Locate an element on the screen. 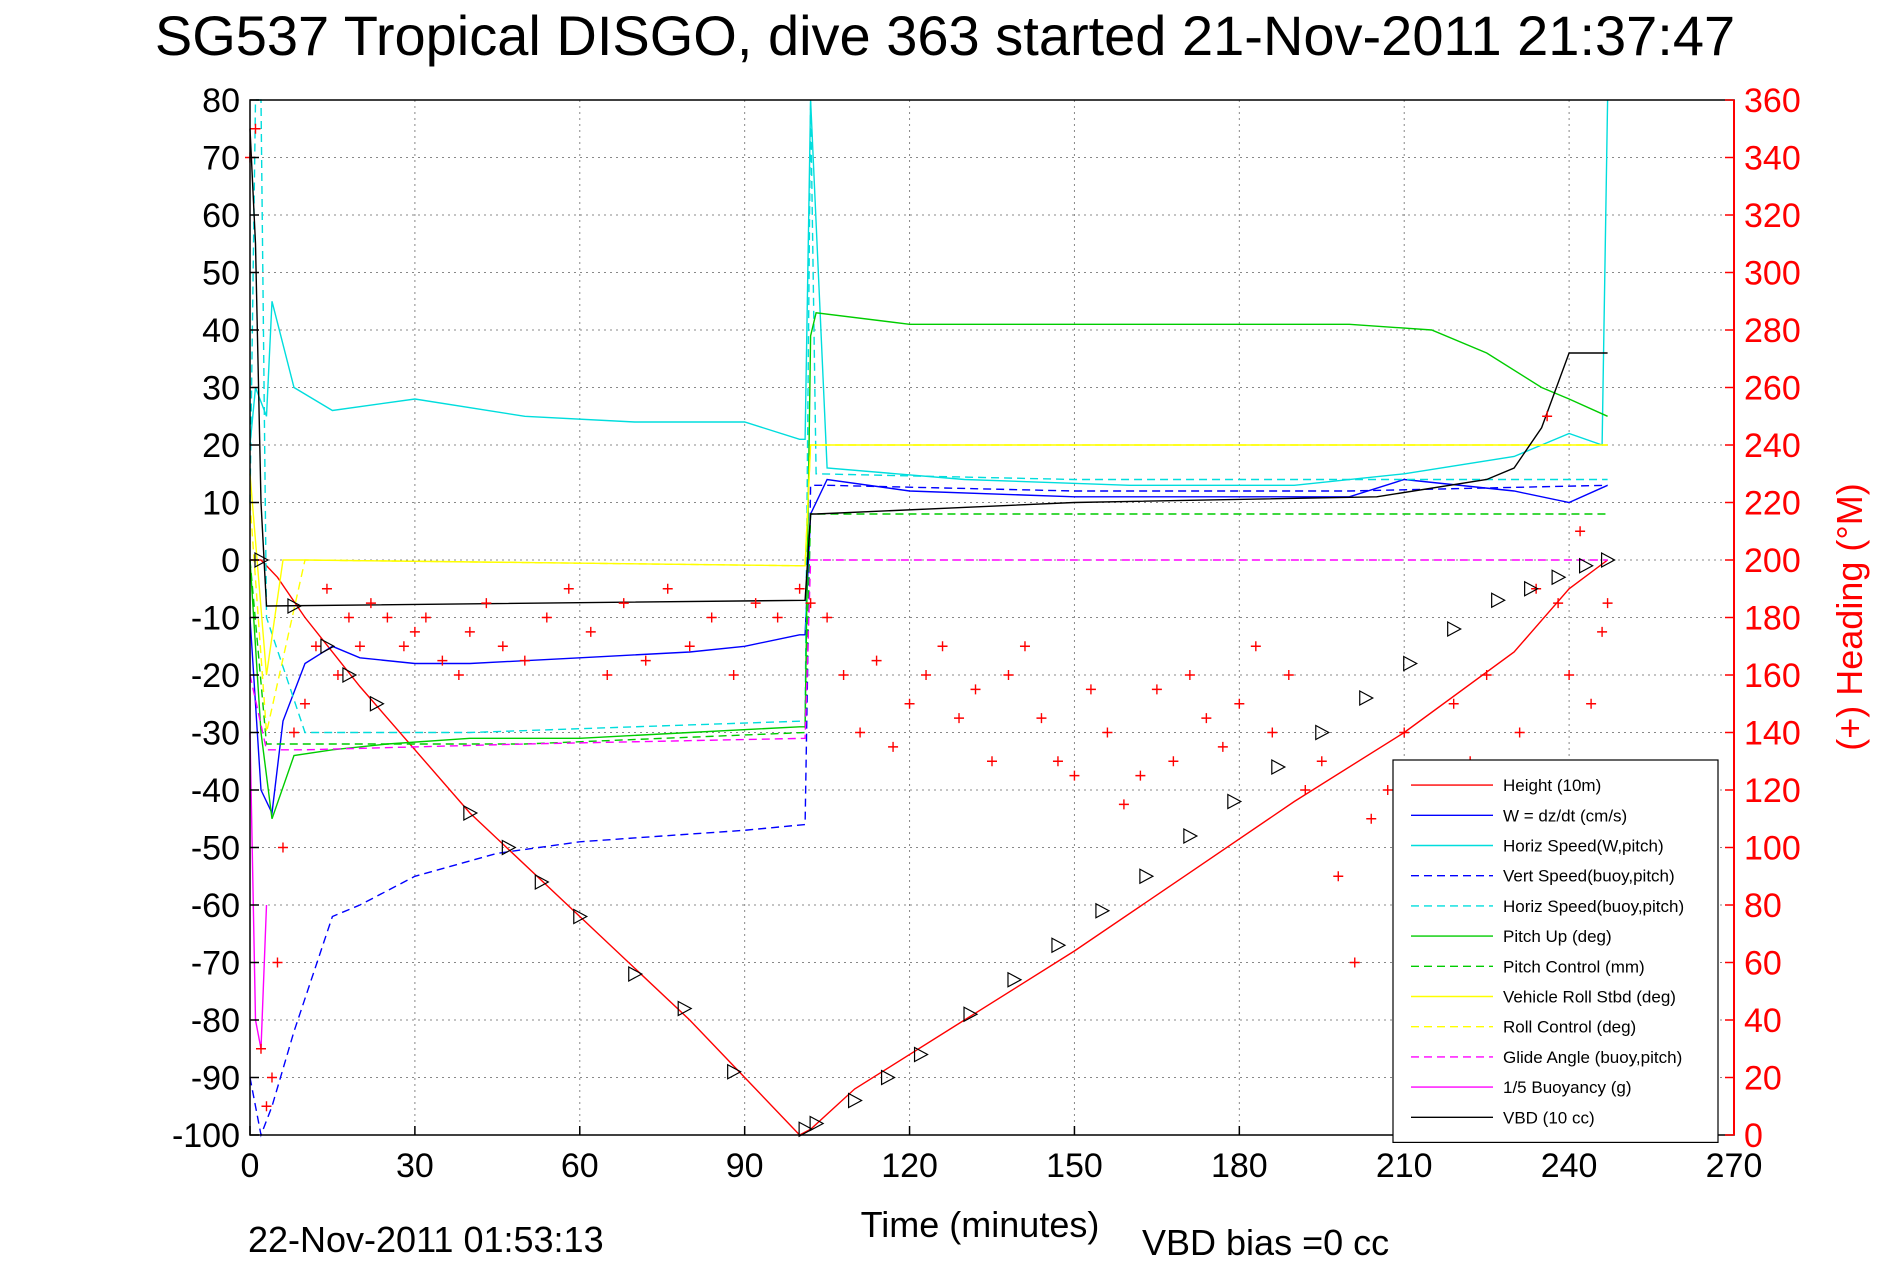 The width and height of the screenshot is (1891, 1262). y-tick-label: 30 is located at coordinates (221, 389).